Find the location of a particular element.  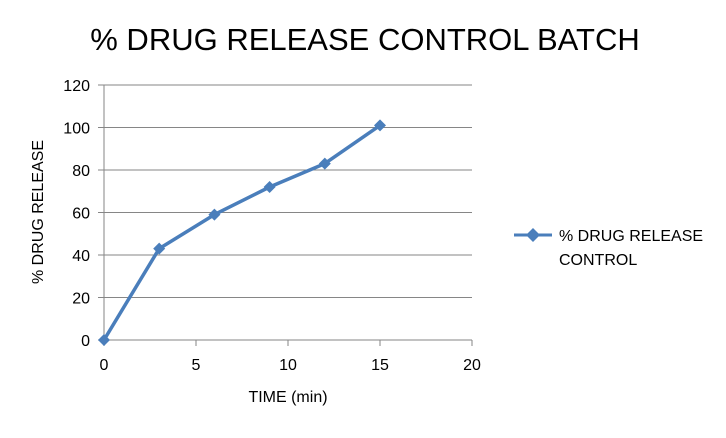

x-axis-label: TIME (min) is located at coordinates (287, 397).